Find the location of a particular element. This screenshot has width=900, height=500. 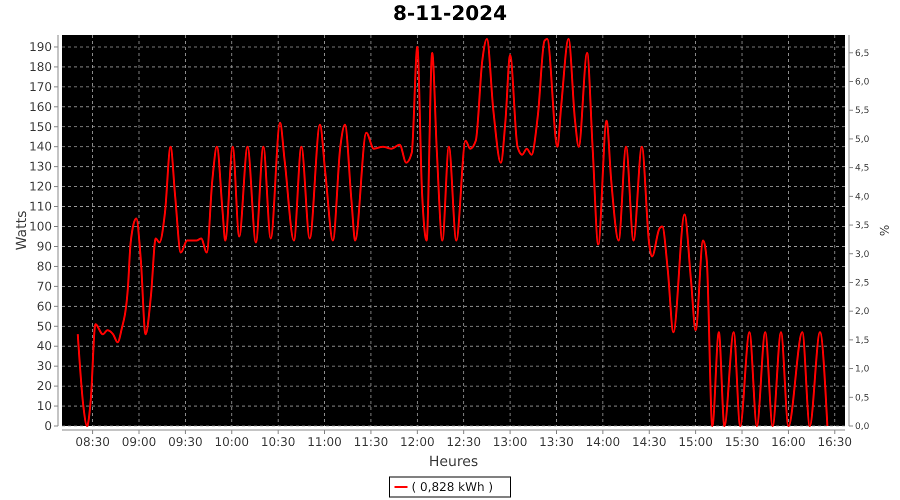

y-tick-label: 170 is located at coordinates (40, 87).